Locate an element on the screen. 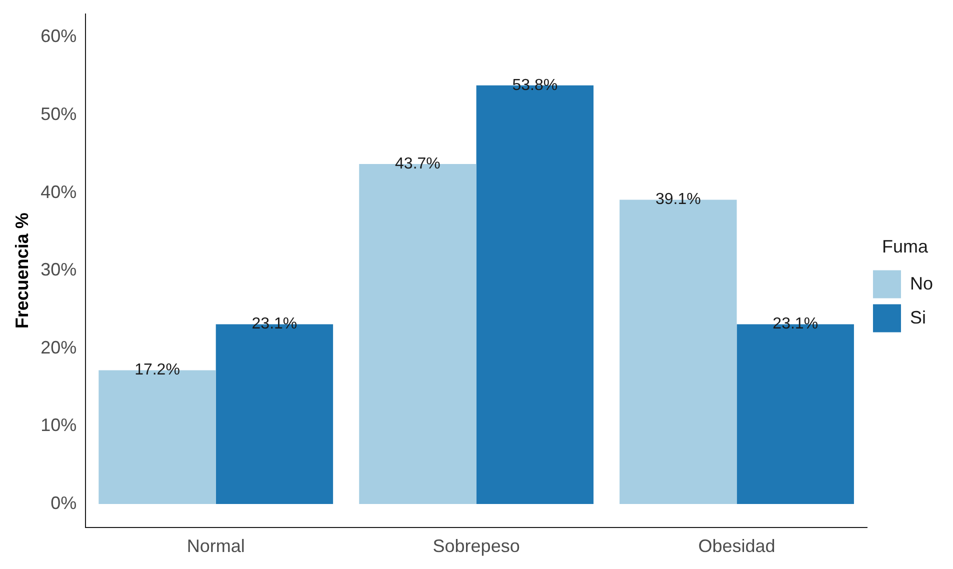 Image resolution: width=953 pixels, height=569 pixels. y-tick-label: 60% is located at coordinates (58, 36).